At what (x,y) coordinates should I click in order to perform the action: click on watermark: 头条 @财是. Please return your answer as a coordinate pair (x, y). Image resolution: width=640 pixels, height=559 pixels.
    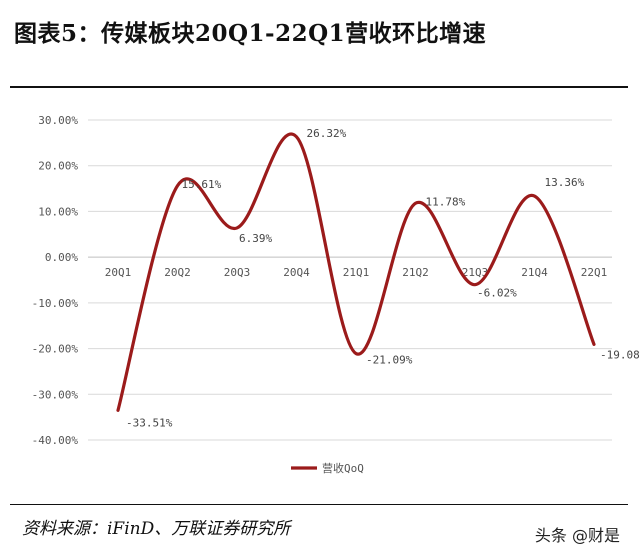
    Looking at the image, I should click on (577, 535).